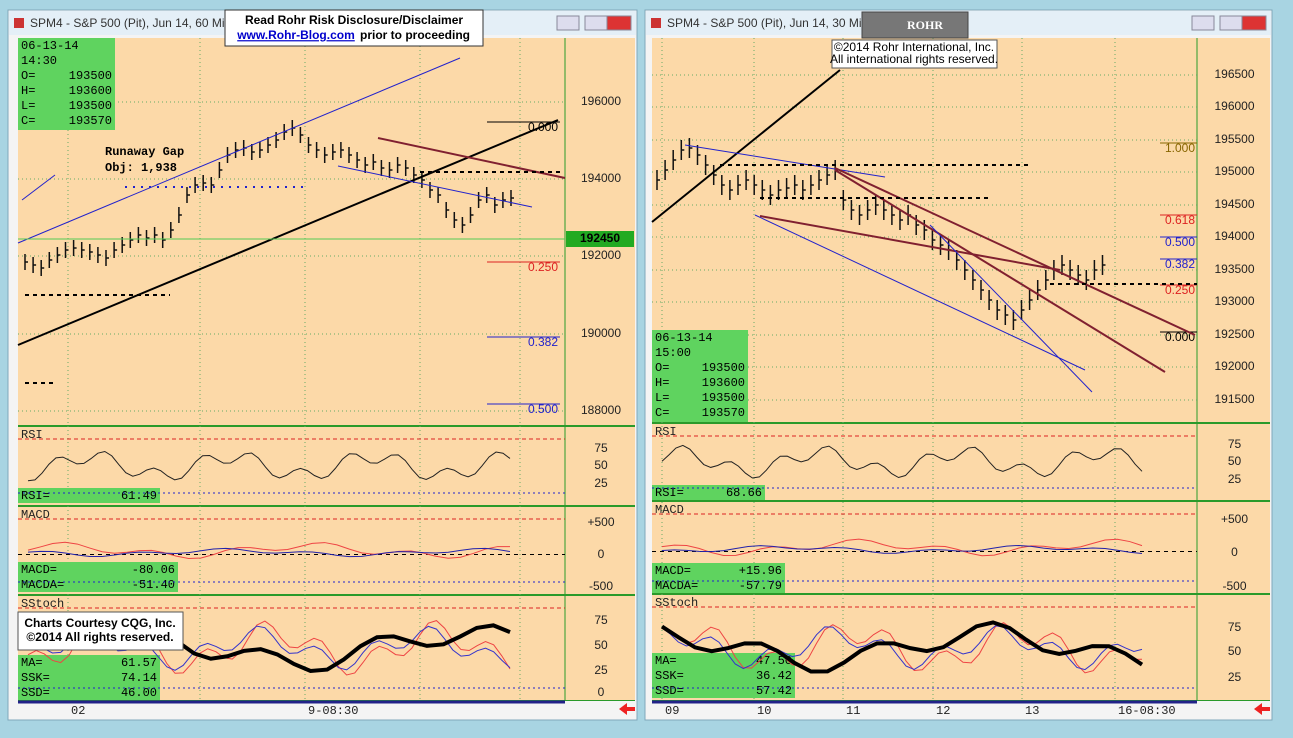 The height and width of the screenshot is (738, 1293). Describe the element at coordinates (669, 510) in the screenshot. I see `panel-label: MACD` at that location.